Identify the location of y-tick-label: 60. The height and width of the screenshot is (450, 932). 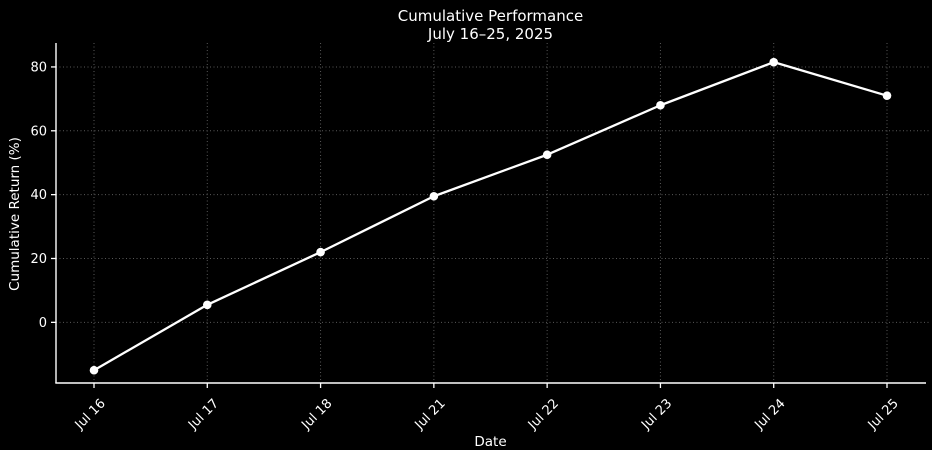
(38, 131).